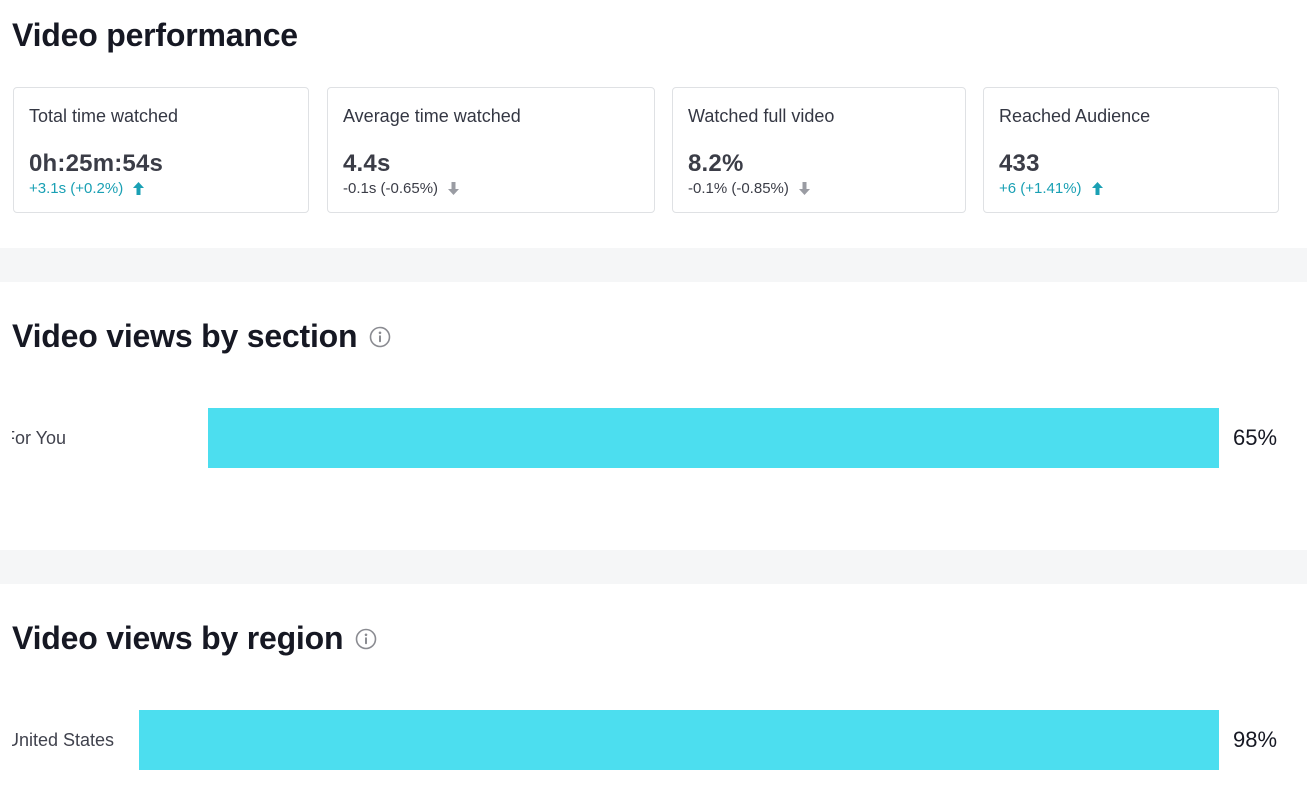  Describe the element at coordinates (178, 638) in the screenshot. I see `views-by-region-title-text: Video views by region` at that location.